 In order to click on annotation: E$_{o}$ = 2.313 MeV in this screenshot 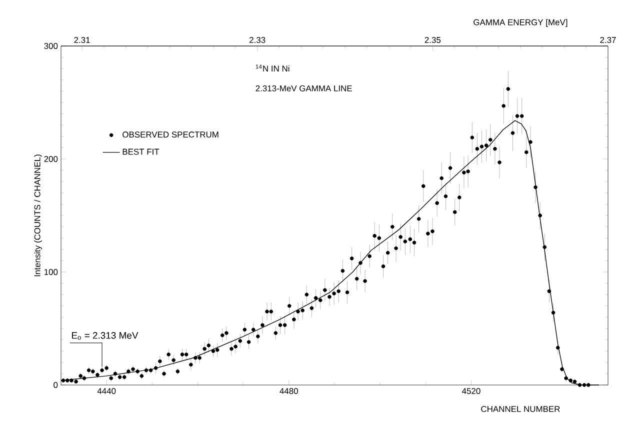, I will do `click(105, 336)`.